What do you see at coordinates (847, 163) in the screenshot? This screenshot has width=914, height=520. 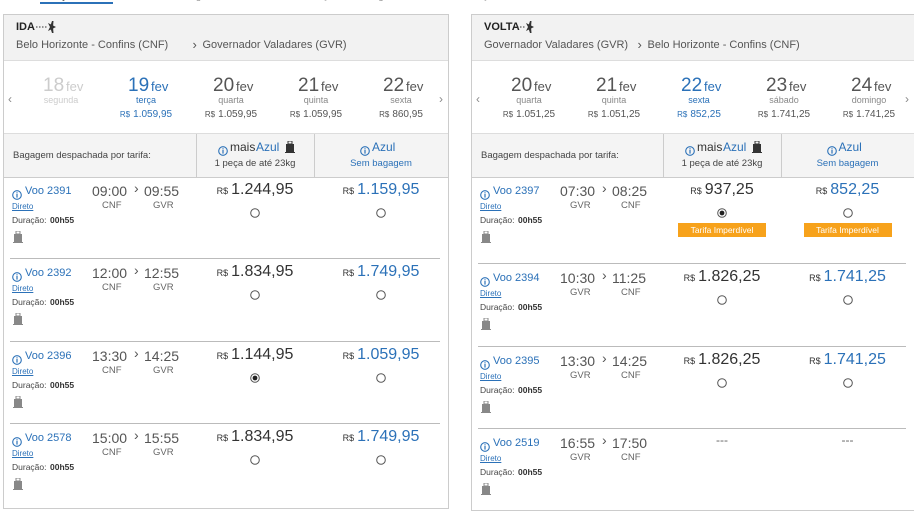 I see `fare-desc: Sem bagagem` at bounding box center [847, 163].